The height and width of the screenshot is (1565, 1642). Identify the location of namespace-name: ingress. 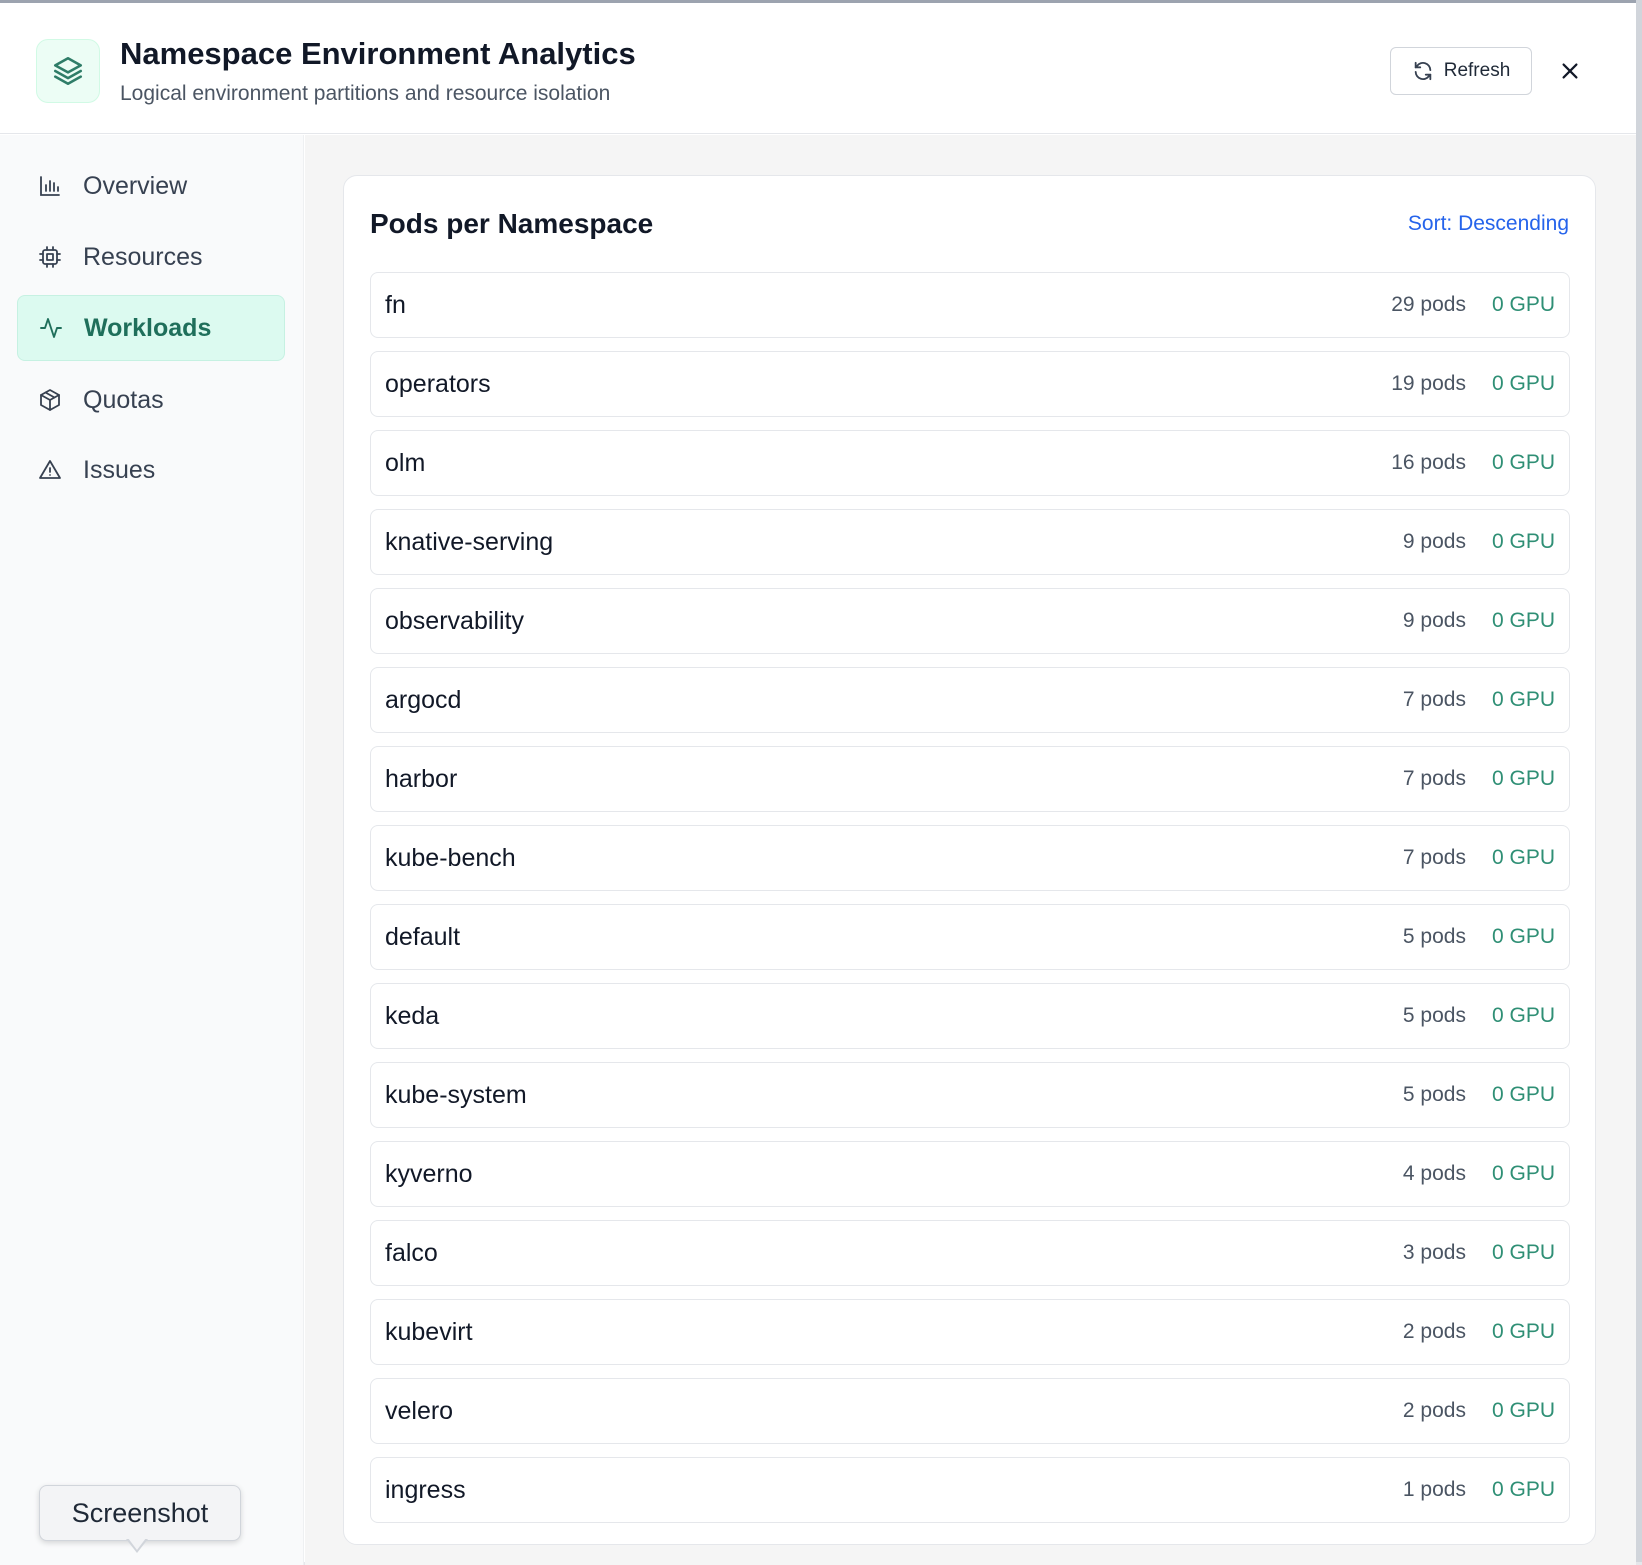
(425, 1489).